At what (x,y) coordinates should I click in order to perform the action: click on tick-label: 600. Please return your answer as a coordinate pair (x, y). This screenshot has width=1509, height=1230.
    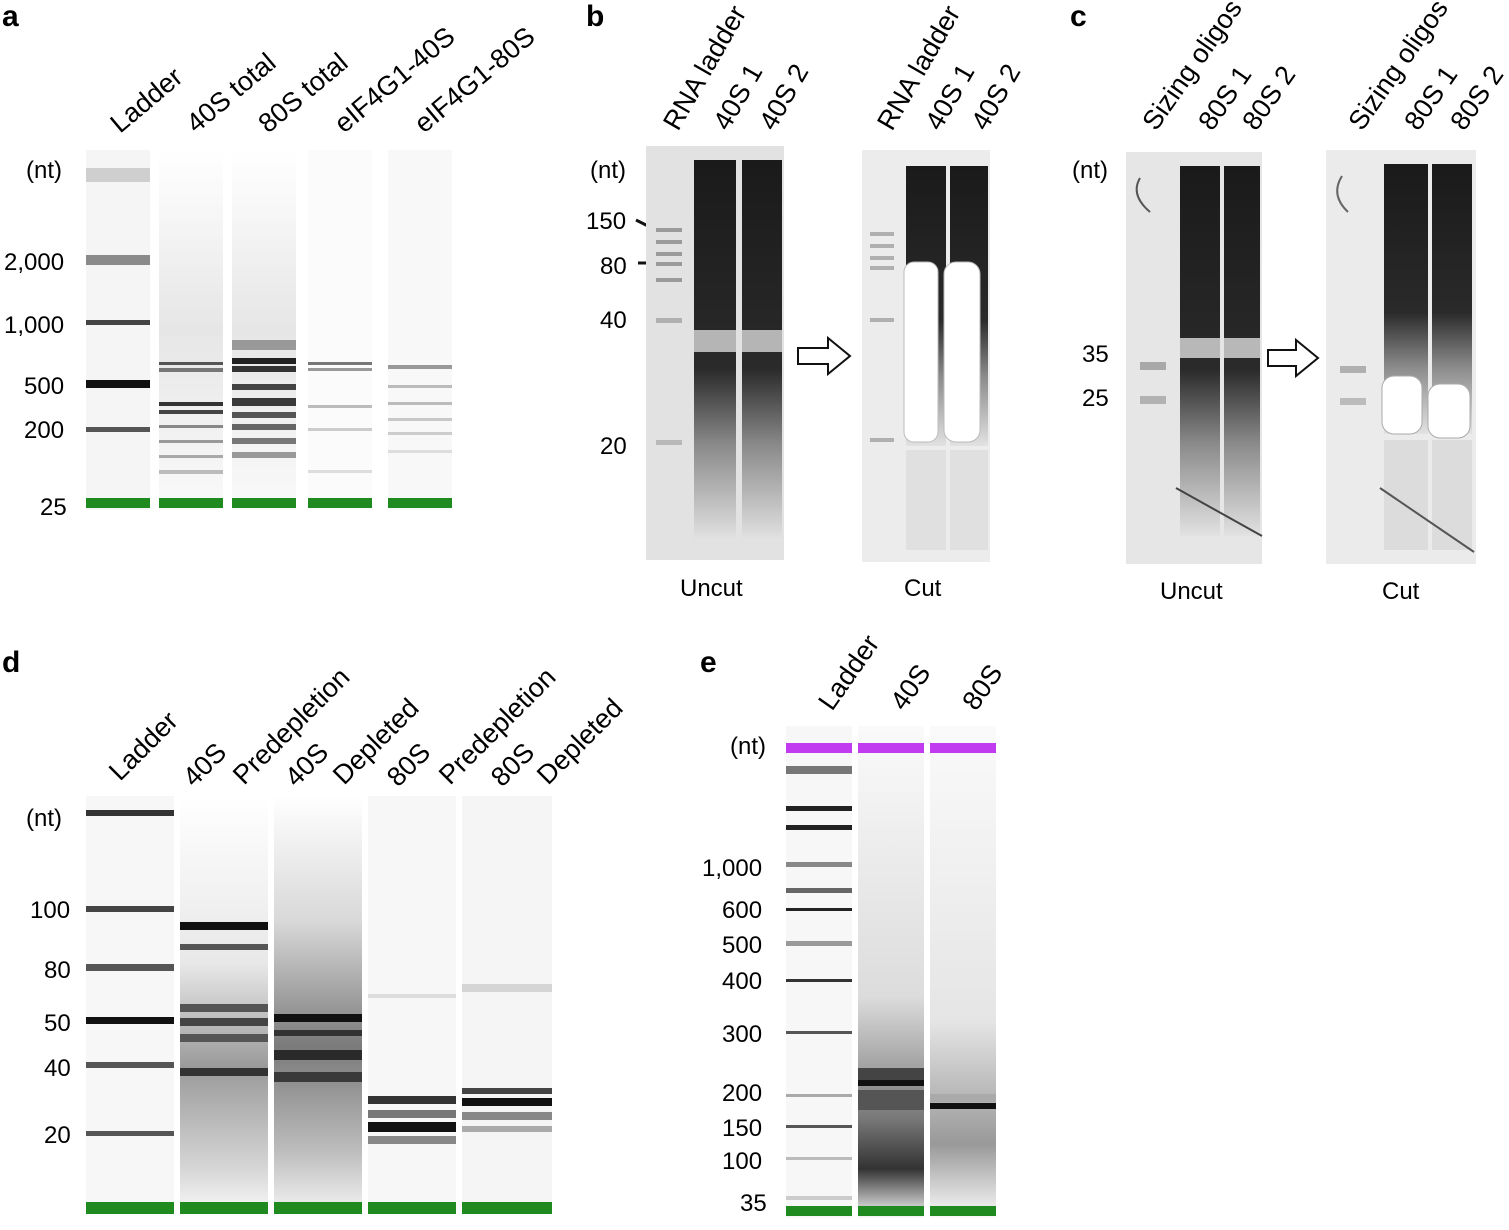
    Looking at the image, I should click on (742, 910).